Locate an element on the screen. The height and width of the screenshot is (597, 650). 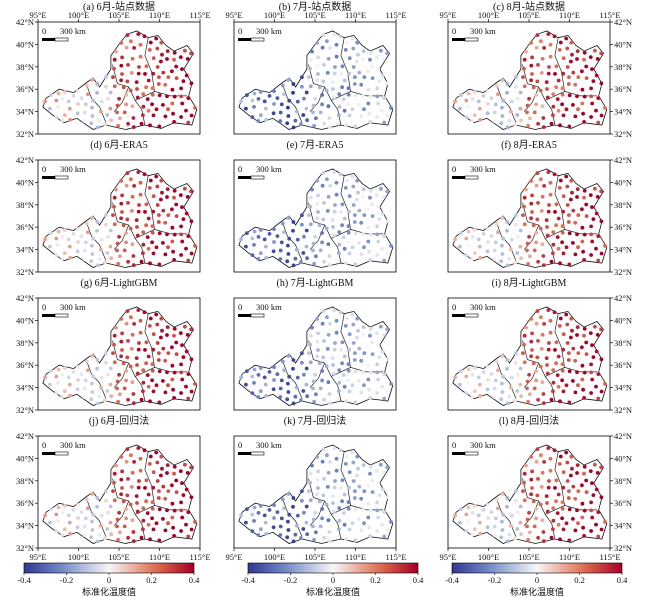
lat-tick-label: 38°N is located at coordinates (623, 205).